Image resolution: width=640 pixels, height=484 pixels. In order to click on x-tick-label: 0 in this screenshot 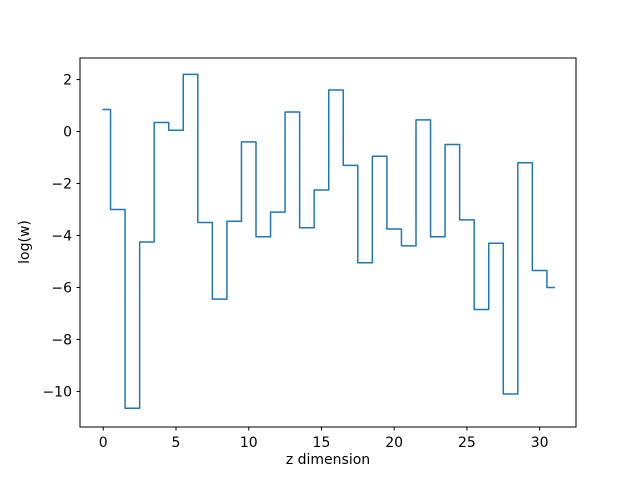, I will do `click(103, 443)`.